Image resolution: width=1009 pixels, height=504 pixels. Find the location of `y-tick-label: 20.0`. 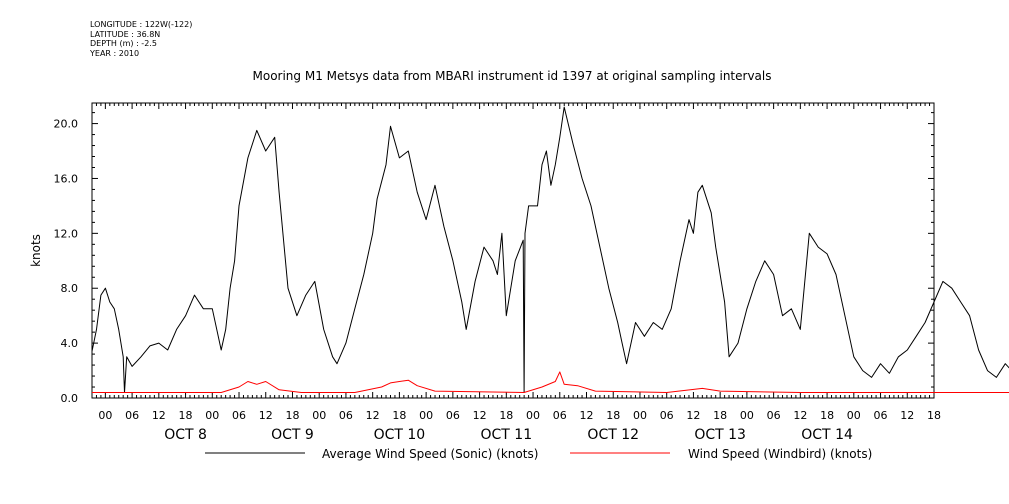

y-tick-label: 20.0 is located at coordinates (66, 124).